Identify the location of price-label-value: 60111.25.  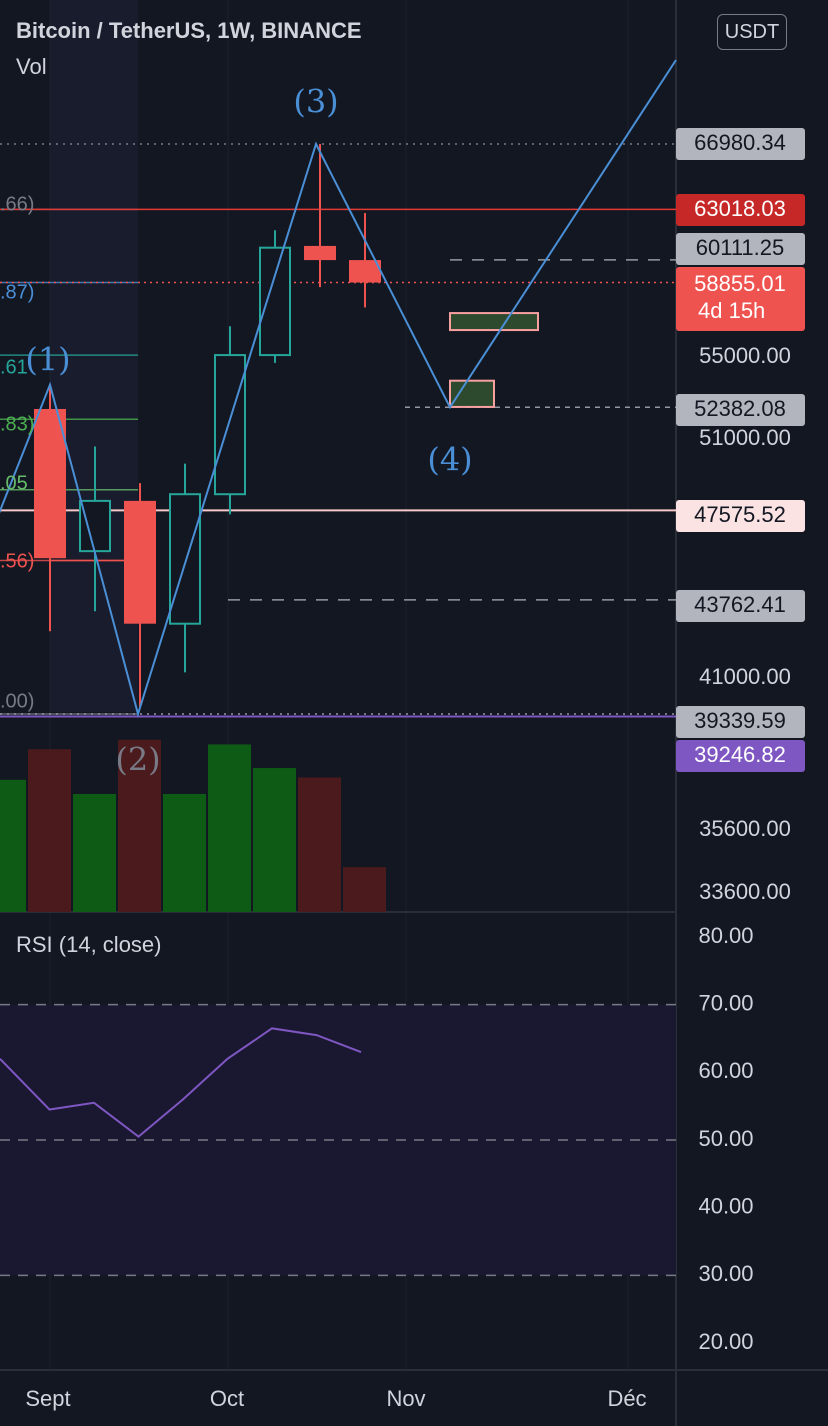
(740, 247).